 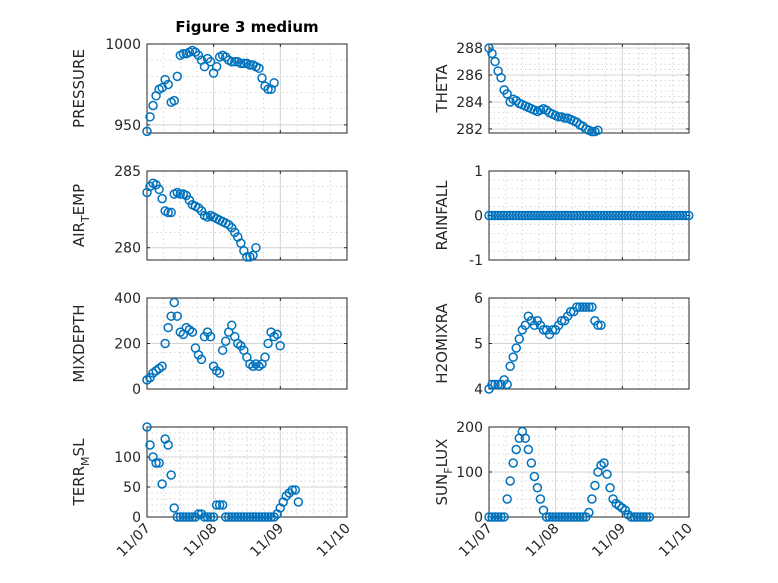 I want to click on y-tick-label: 1, so click(x=478, y=172).